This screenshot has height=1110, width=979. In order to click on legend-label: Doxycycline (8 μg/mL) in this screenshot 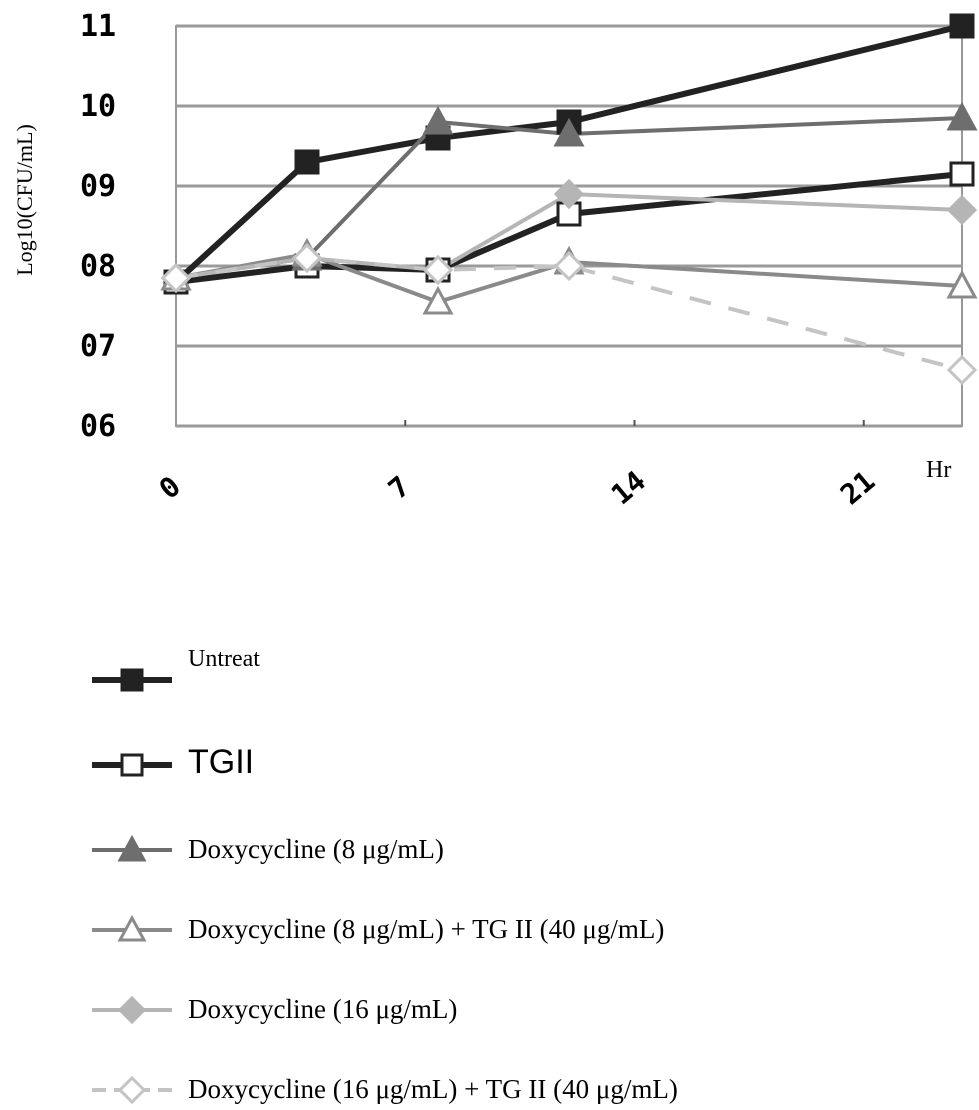, I will do `click(316, 849)`.